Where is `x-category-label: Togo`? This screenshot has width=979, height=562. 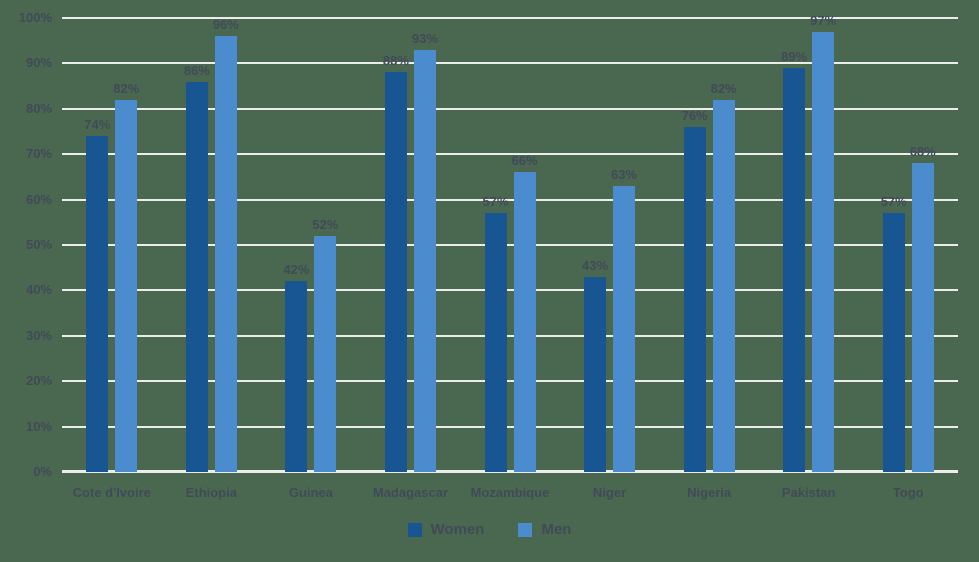 x-category-label: Togo is located at coordinates (908, 492).